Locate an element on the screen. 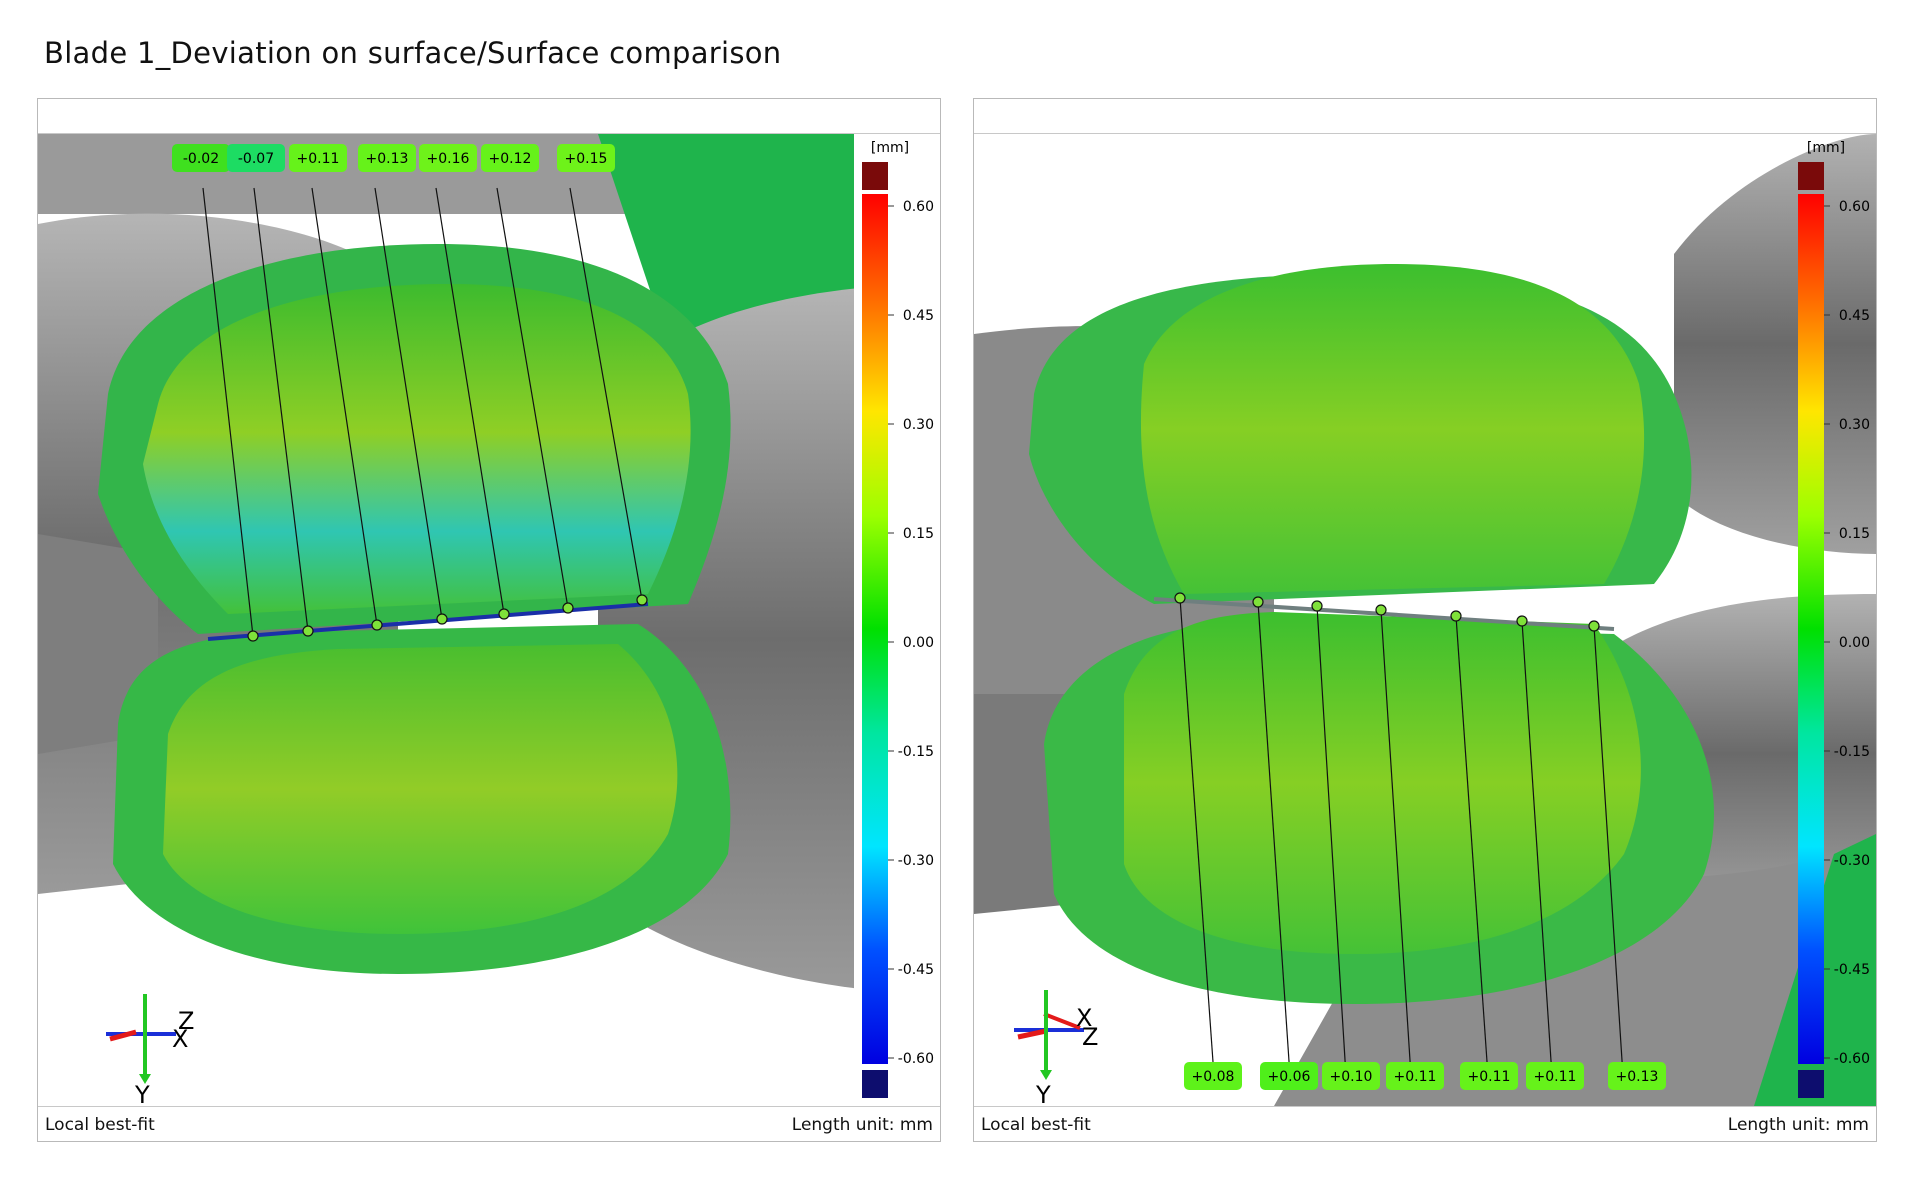 The width and height of the screenshot is (1910, 1190). deviation-label: +0.15 is located at coordinates (586, 159).